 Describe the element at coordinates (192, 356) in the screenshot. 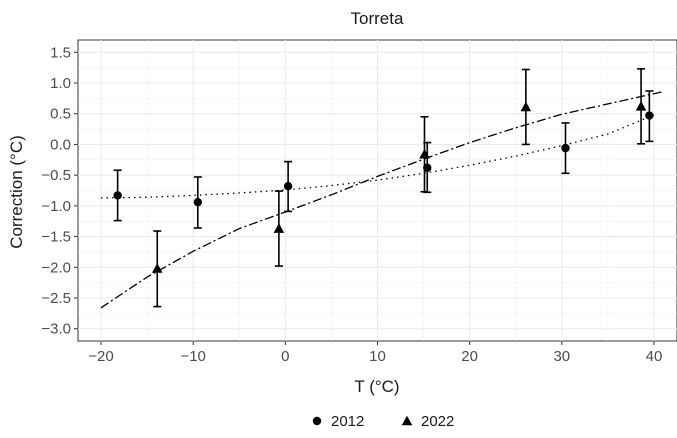

I see `x-tick-label: −10` at that location.